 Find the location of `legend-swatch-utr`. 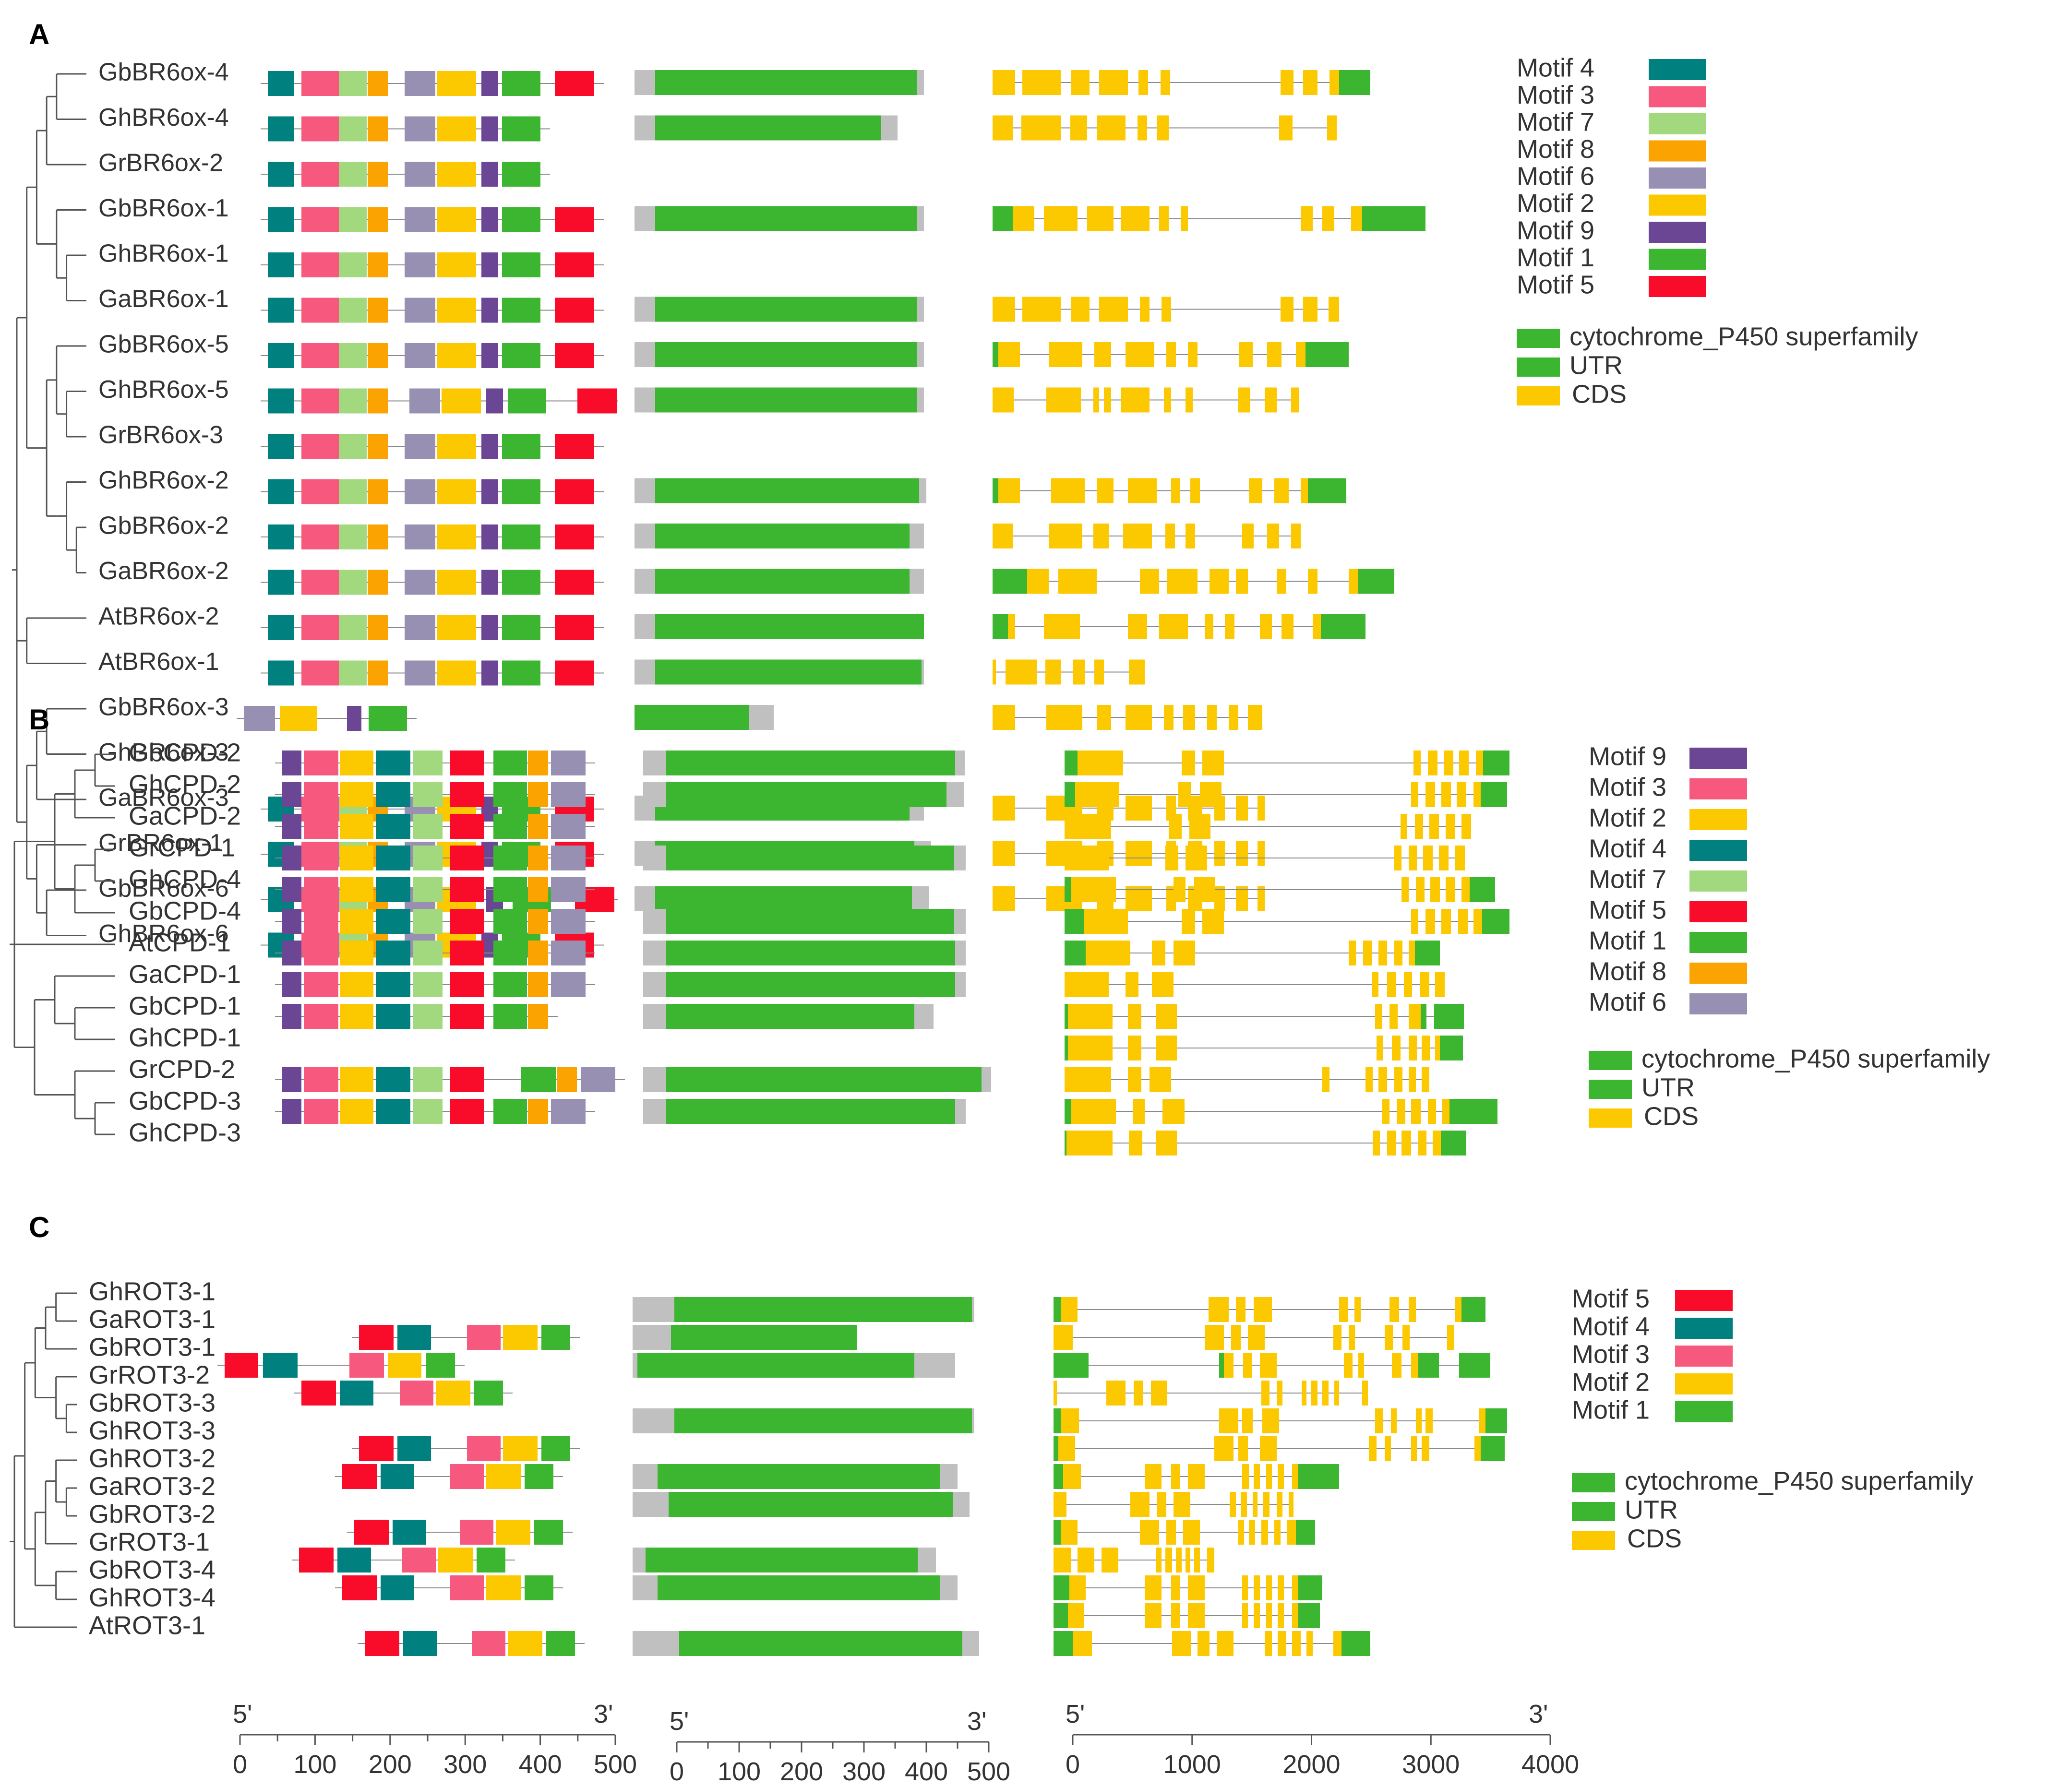

legend-swatch-utr is located at coordinates (1539, 367).